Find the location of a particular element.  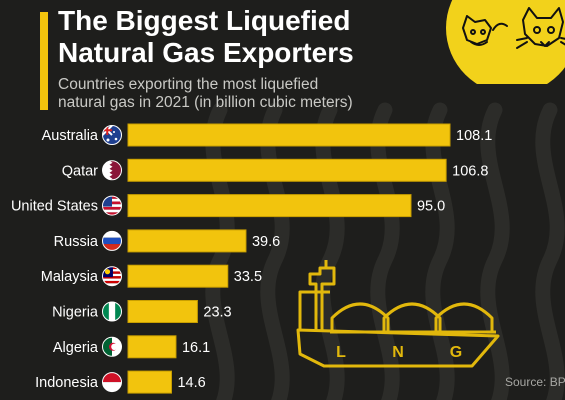

lng-tanker-ship-illustration: L N G is located at coordinates (398, 314).